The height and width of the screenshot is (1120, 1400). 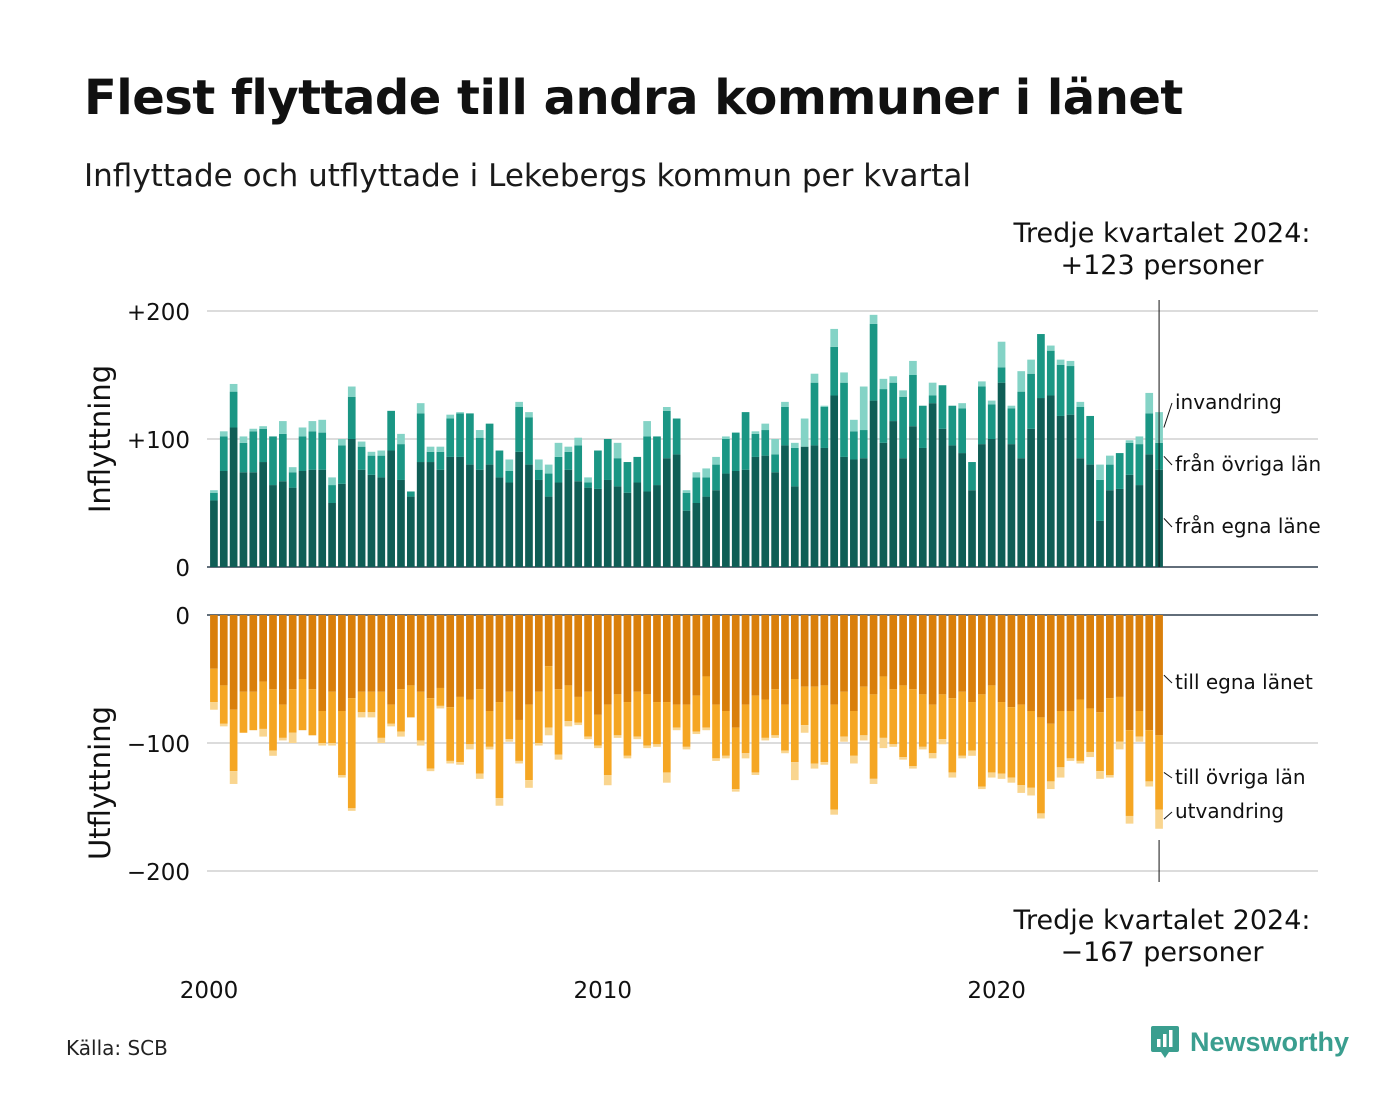 What do you see at coordinates (603, 991) in the screenshot?
I see `x-tick-label: 2010` at bounding box center [603, 991].